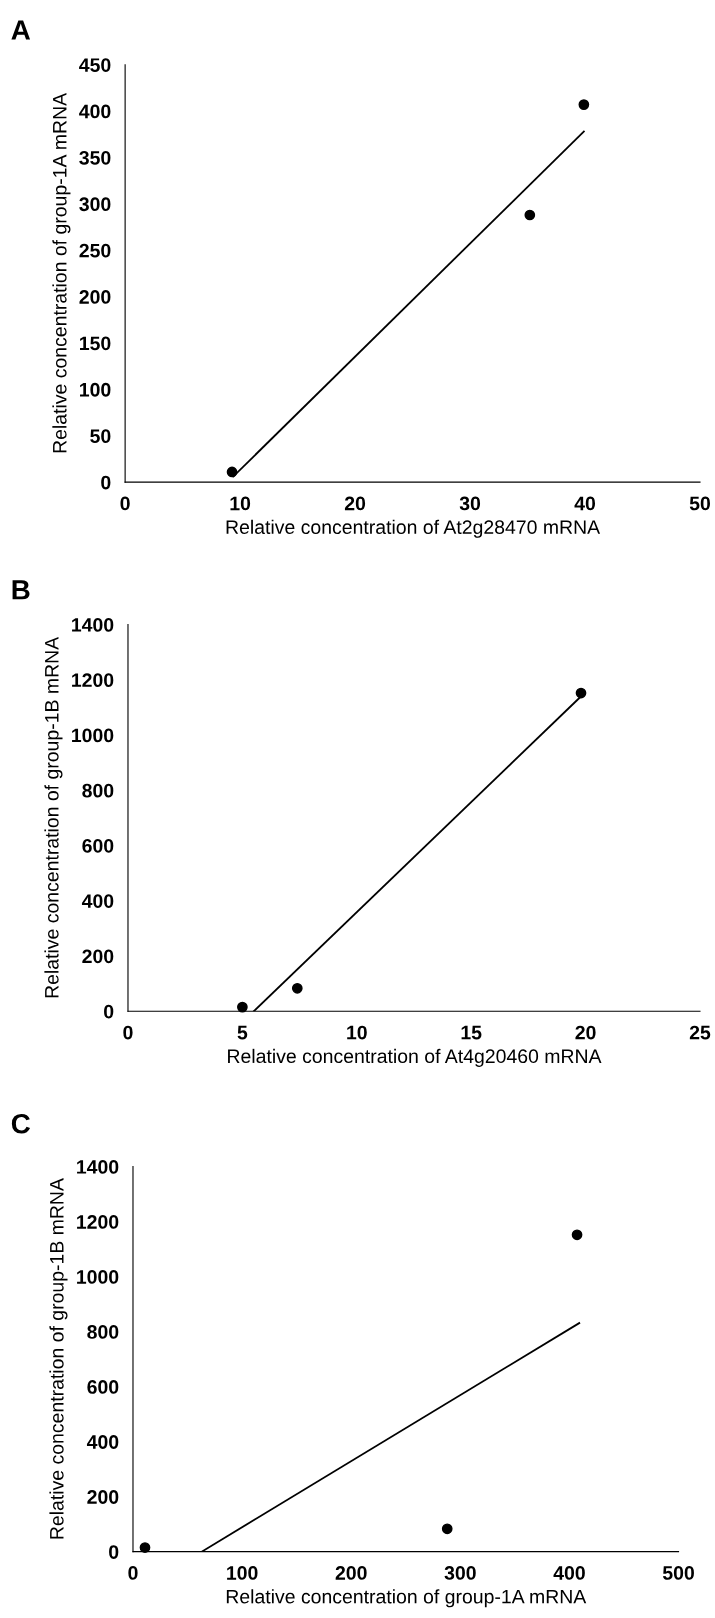 The image size is (715, 1618). I want to click on x-tick-label: 300, so click(460, 1573).